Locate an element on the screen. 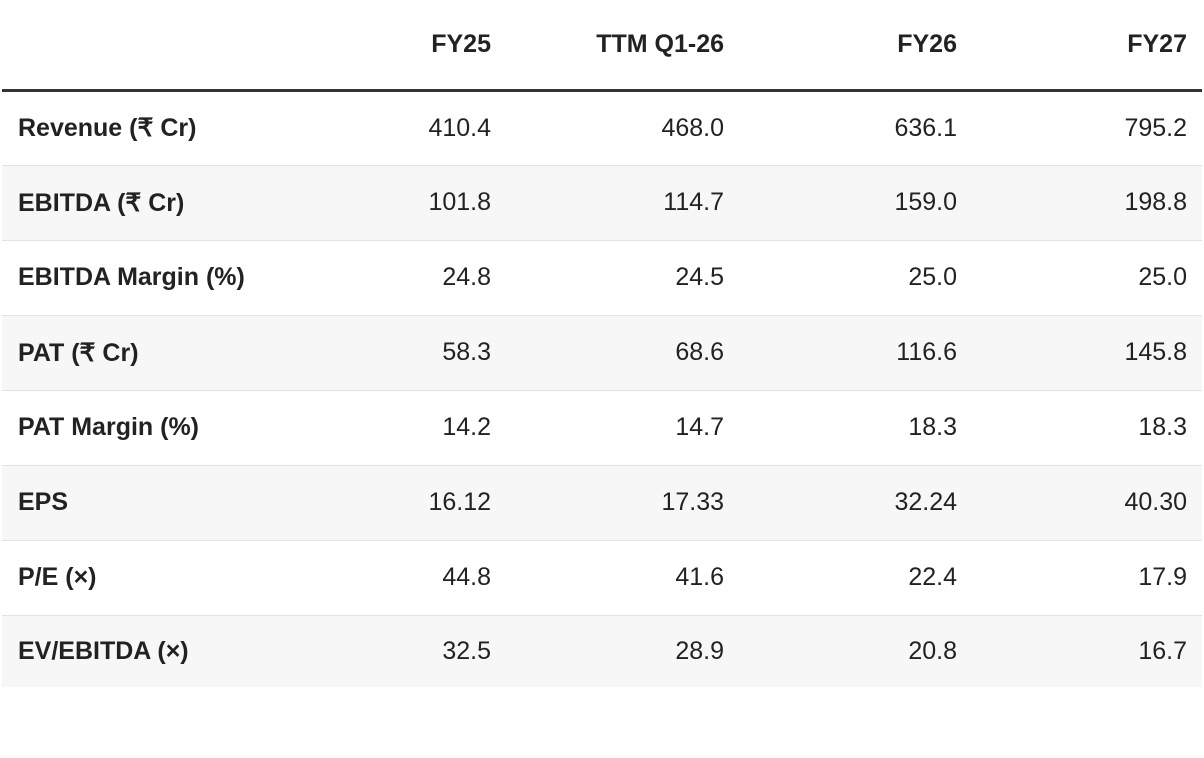  value-cell: 40.30 is located at coordinates (1087, 503).